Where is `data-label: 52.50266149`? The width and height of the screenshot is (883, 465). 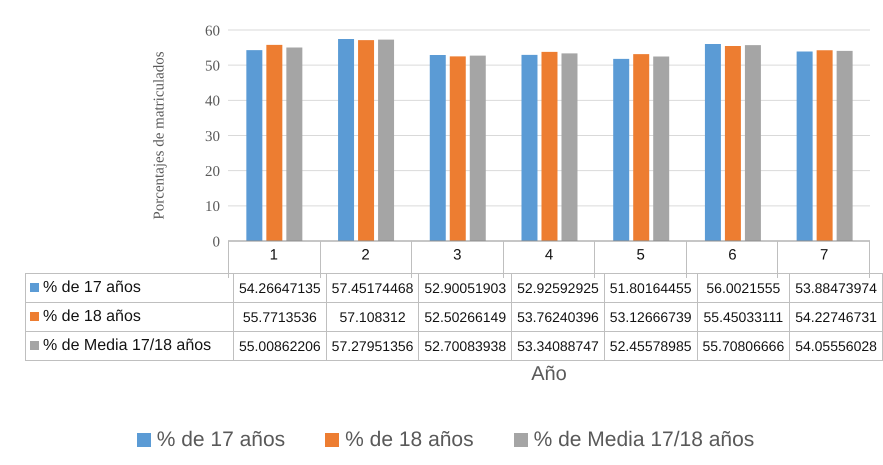 data-label: 52.50266149 is located at coordinates (465, 317).